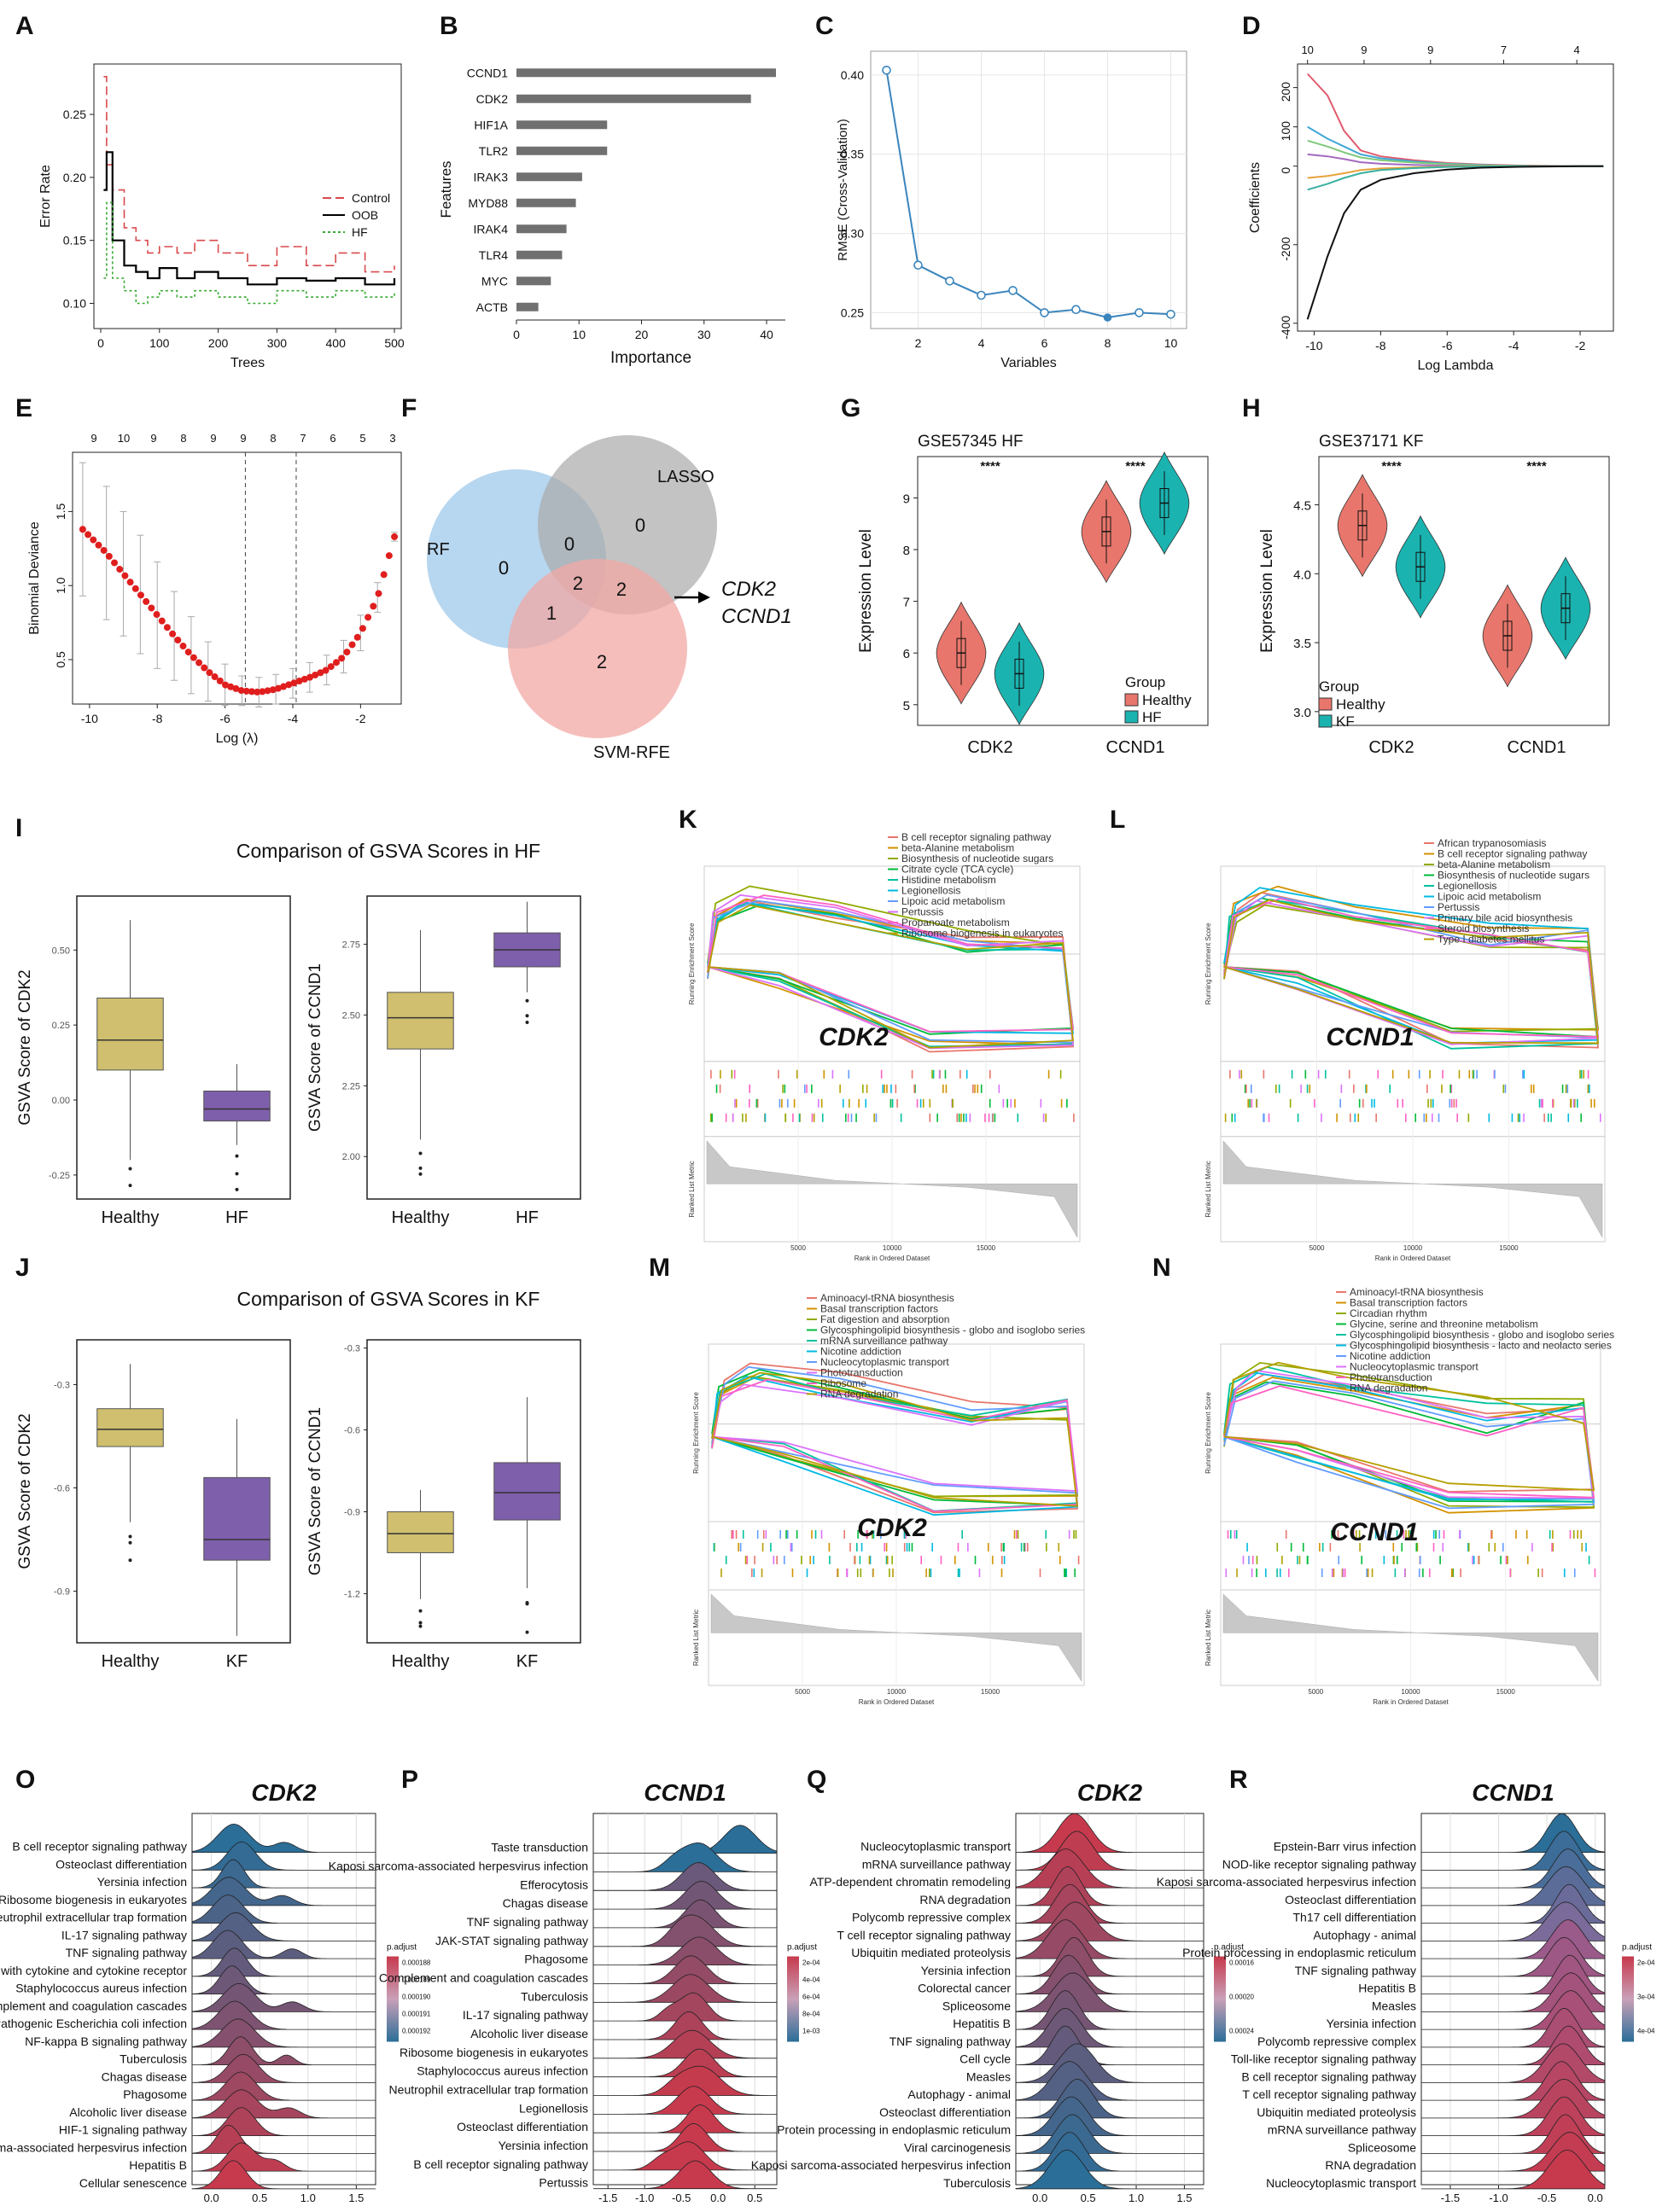 Image resolution: width=1674 pixels, height=2212 pixels. Describe the element at coordinates (1267, 591) in the screenshot. I see `y-axis-label-H: Expression Level` at that location.